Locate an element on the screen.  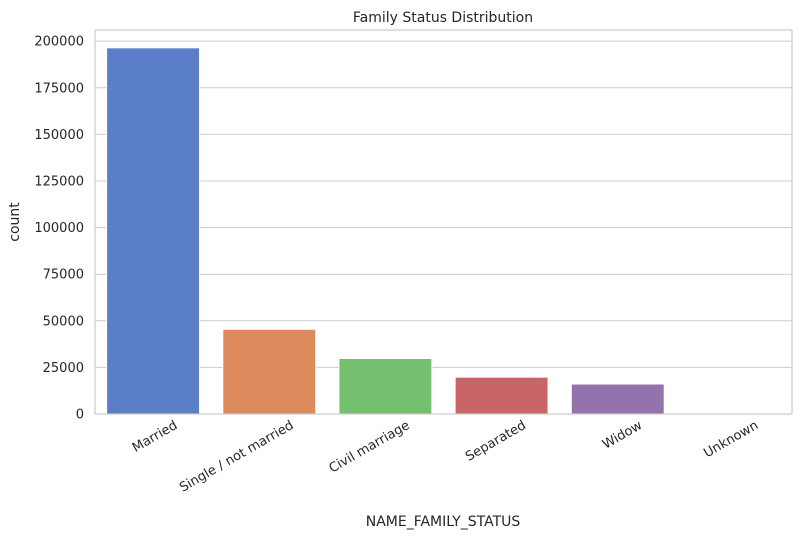
x-tick-label: Civil marriage is located at coordinates (370, 447).